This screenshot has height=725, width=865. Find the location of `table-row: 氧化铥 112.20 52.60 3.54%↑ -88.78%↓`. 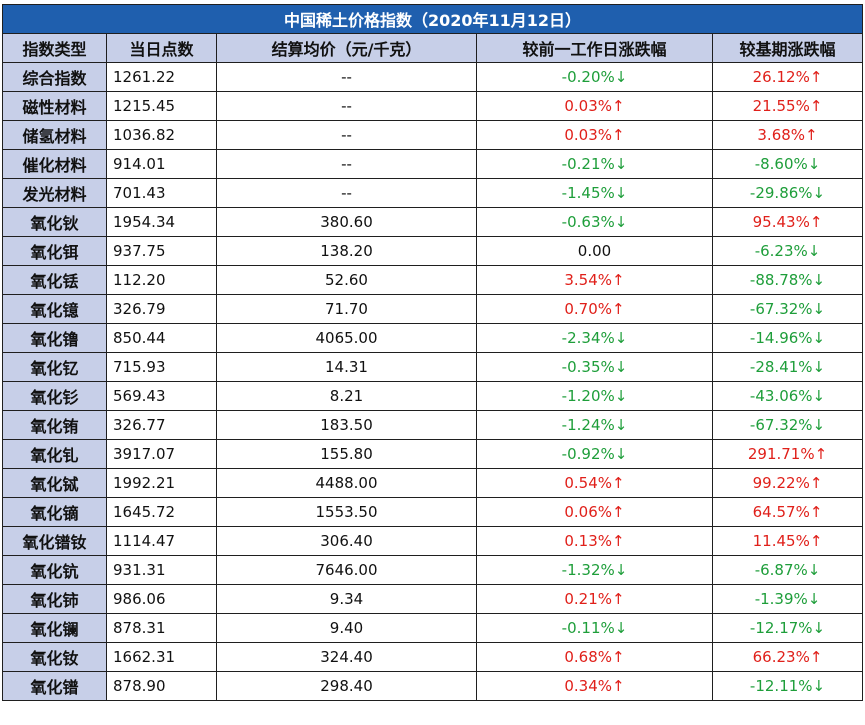

table-row: 氧化铥 112.20 52.60 3.54%↑ -88.78%↓ is located at coordinates (433, 280).